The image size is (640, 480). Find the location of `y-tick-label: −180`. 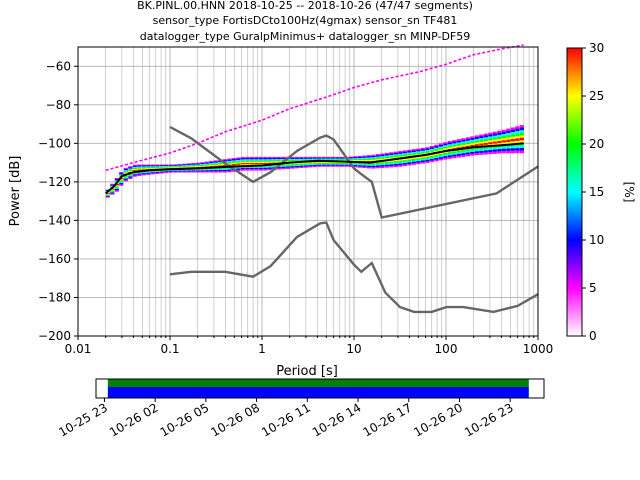

y-tick-label: −180 is located at coordinates (54, 297).